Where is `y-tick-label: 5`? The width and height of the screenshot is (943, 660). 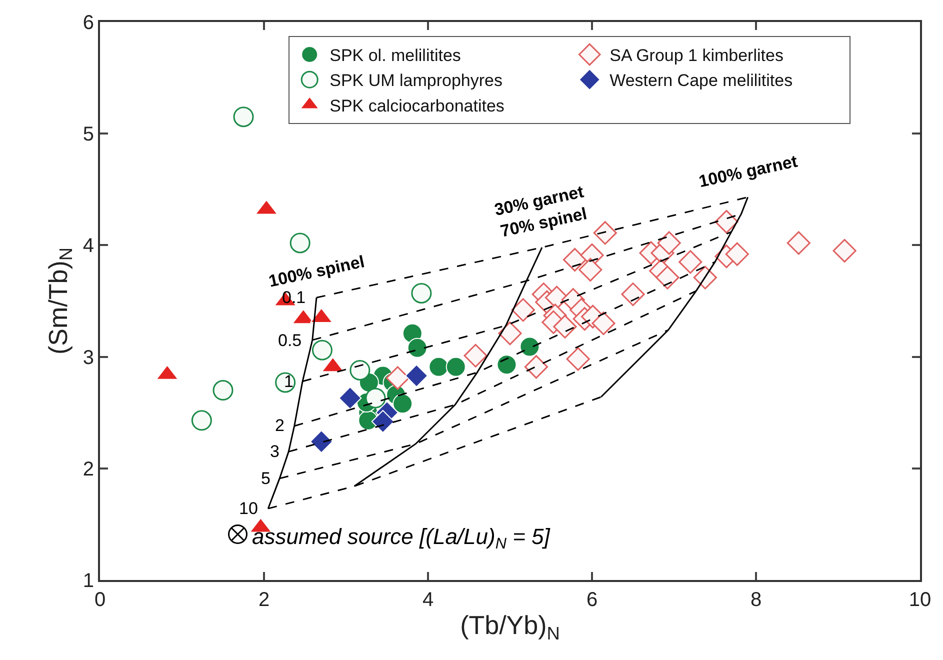
y-tick-label: 5 is located at coordinates (88, 135).